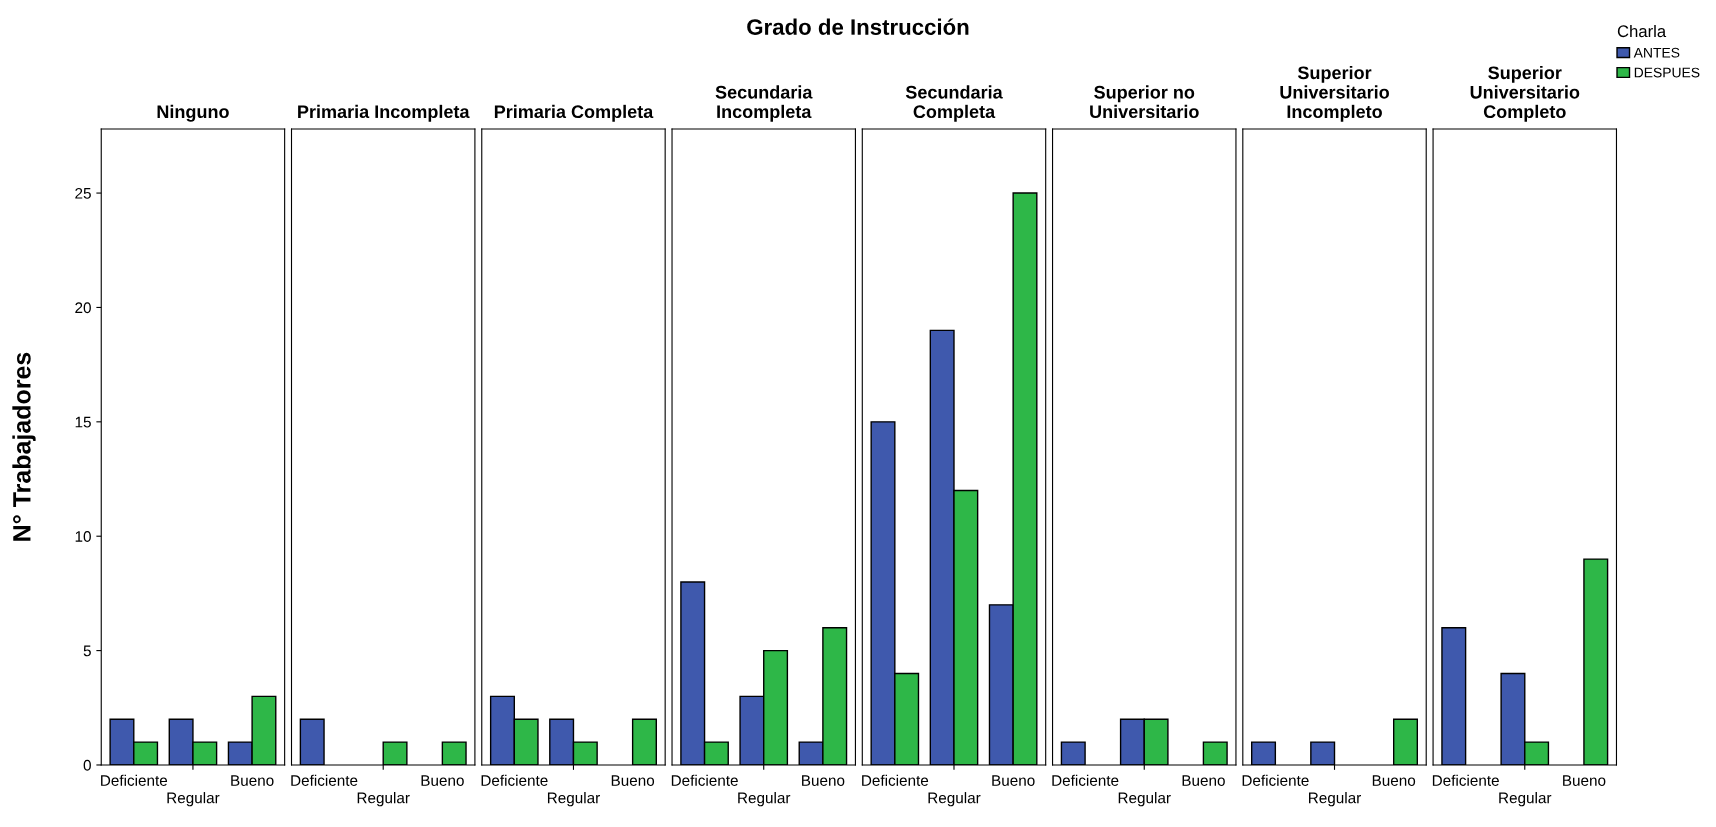 The image size is (1716, 827). What do you see at coordinates (83, 422) in the screenshot?
I see `y-tick-label: 15` at bounding box center [83, 422].